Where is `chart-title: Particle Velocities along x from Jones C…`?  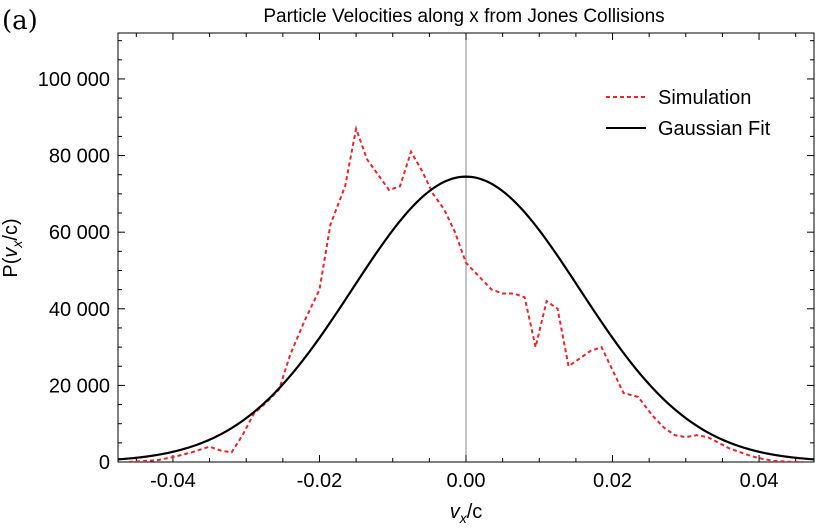
chart-title: Particle Velocities along x from Jones C… is located at coordinates (463, 16).